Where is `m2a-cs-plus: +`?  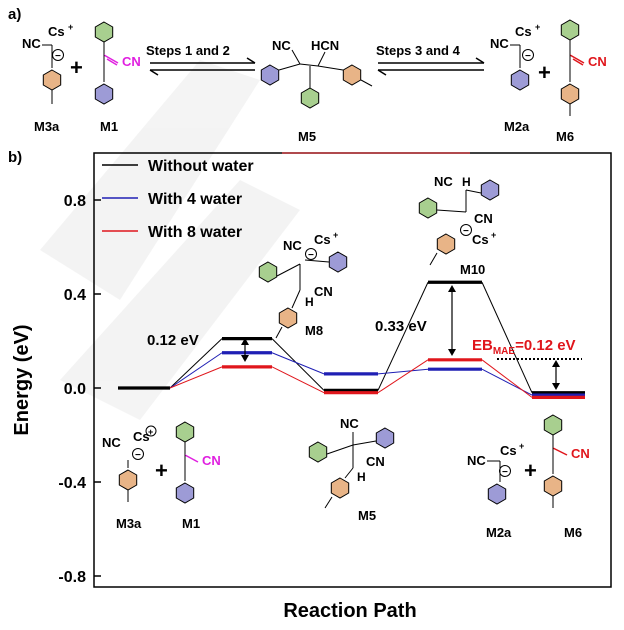 m2a-cs-plus: + is located at coordinates (537, 27).